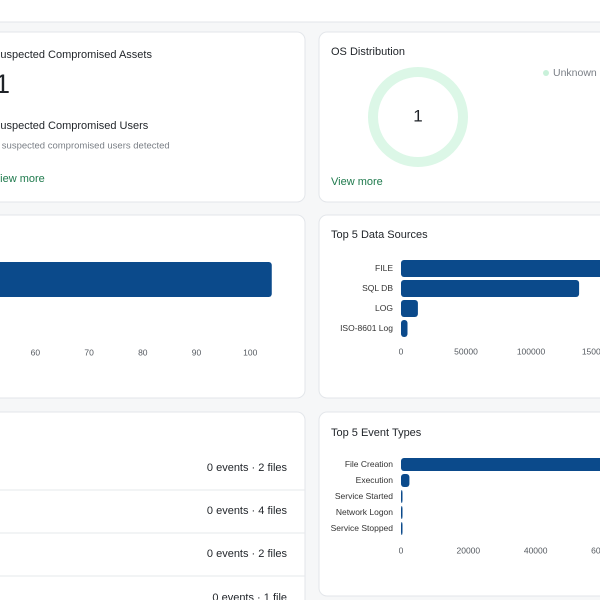 This screenshot has width=600, height=600. Describe the element at coordinates (591, 351) in the screenshot. I see `x-tick-label: 150000` at that location.